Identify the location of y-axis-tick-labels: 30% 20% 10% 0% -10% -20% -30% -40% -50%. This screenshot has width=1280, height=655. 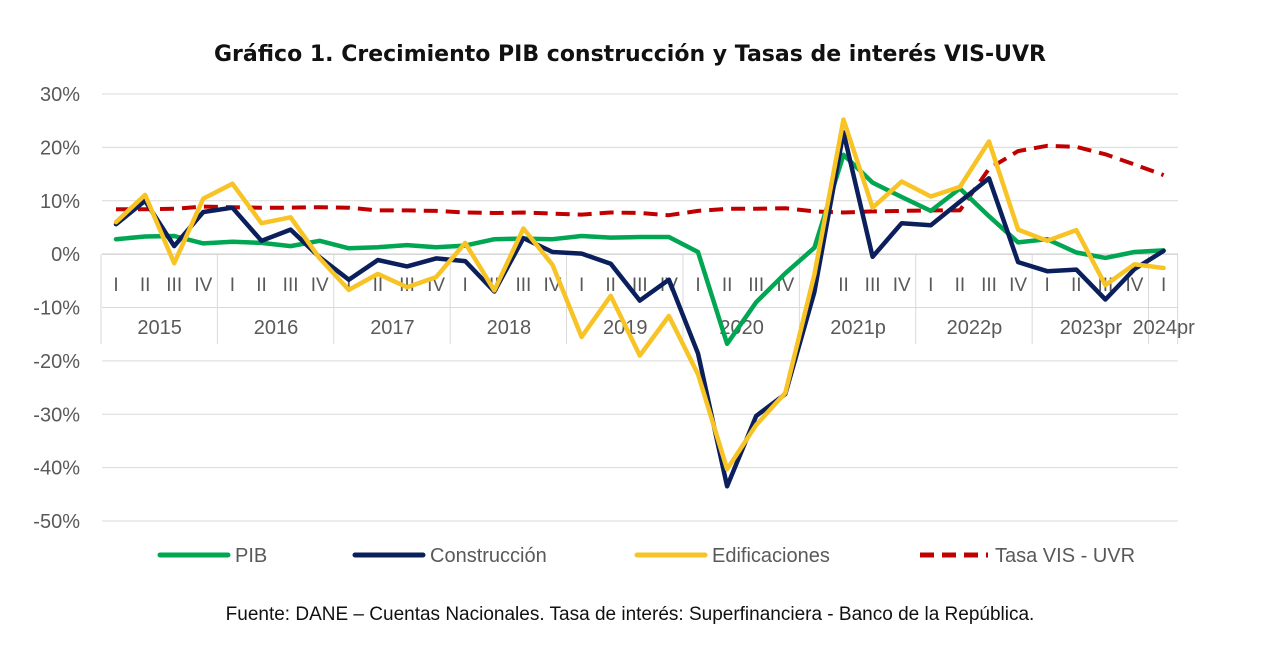
(56, 308).